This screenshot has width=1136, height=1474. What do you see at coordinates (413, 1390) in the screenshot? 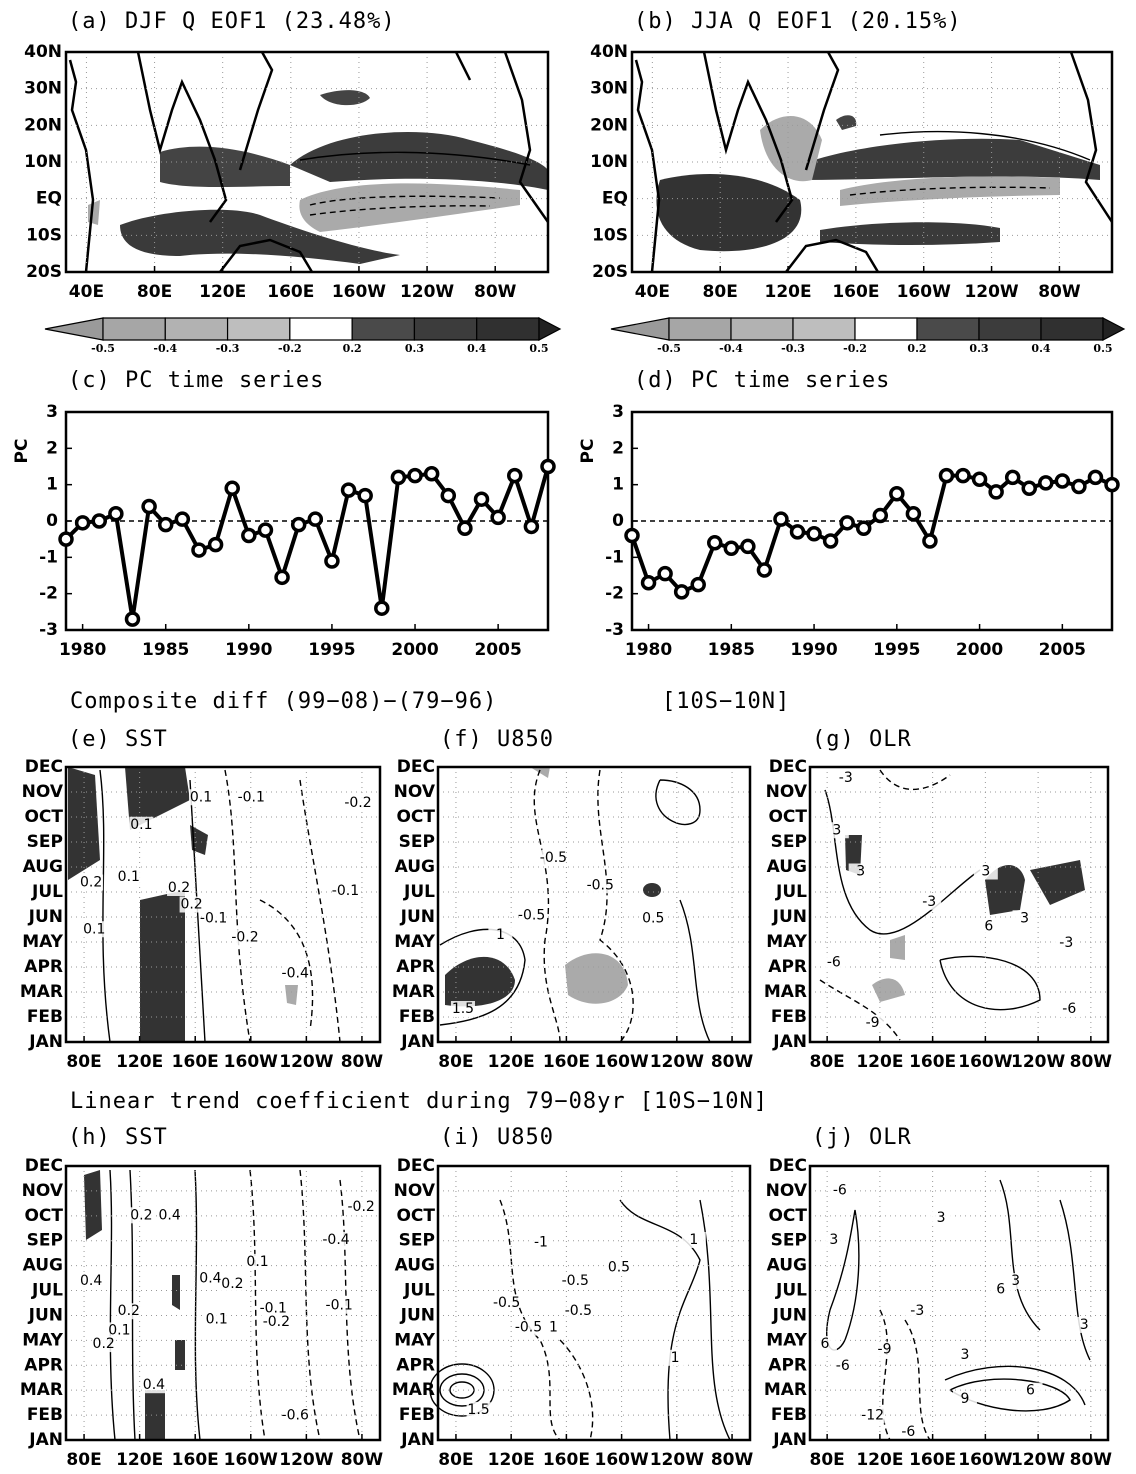
I see `y-tick-label: MAR` at bounding box center [413, 1390].